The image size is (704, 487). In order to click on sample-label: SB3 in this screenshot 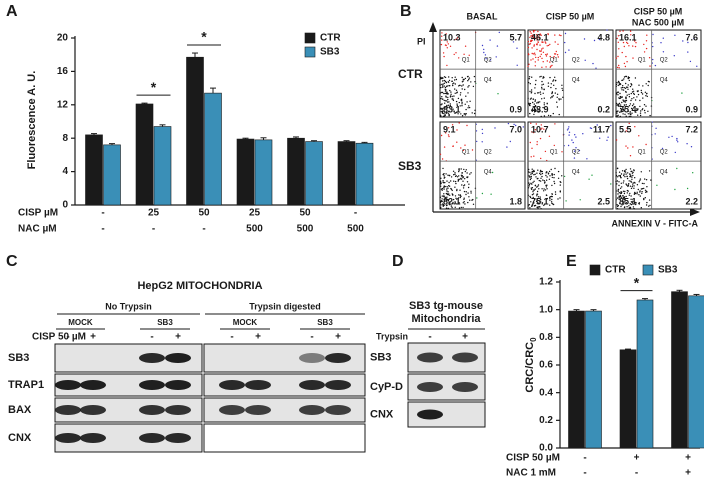, I will do `click(165, 322)`.